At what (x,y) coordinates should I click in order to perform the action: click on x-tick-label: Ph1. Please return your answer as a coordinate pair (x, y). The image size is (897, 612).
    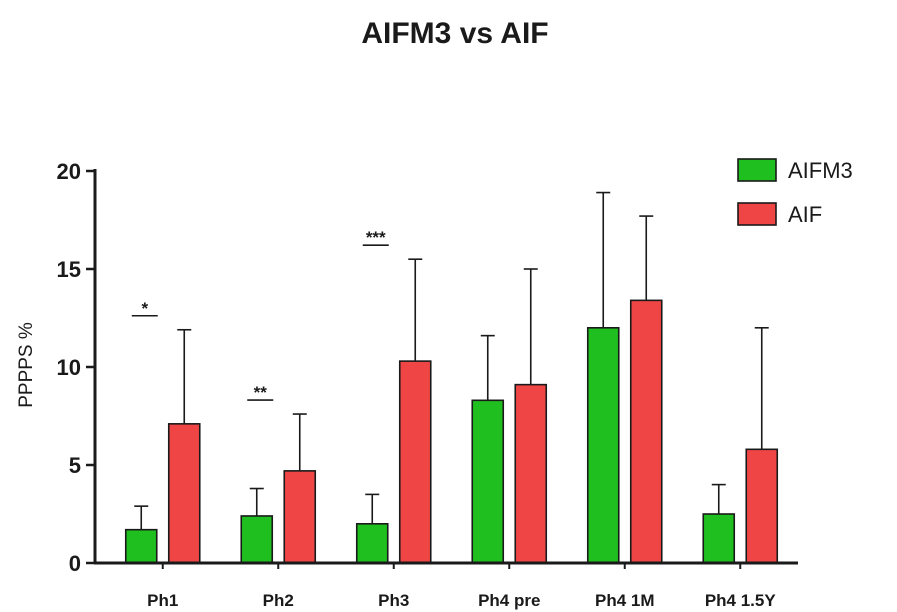
    Looking at the image, I should click on (162, 600).